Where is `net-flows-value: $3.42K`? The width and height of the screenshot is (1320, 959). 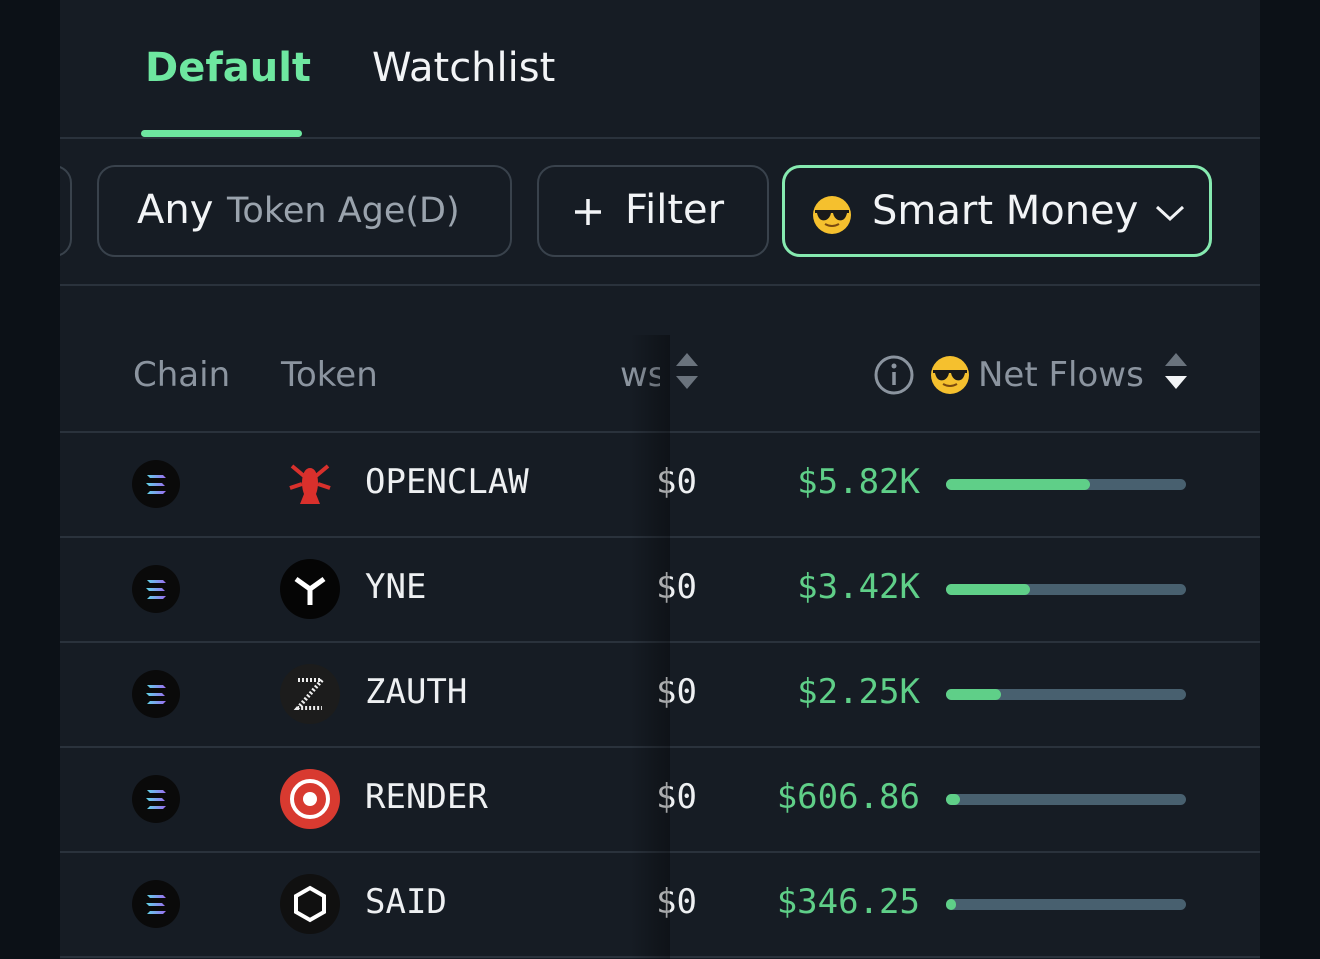 net-flows-value: $3.42K is located at coordinates (858, 587).